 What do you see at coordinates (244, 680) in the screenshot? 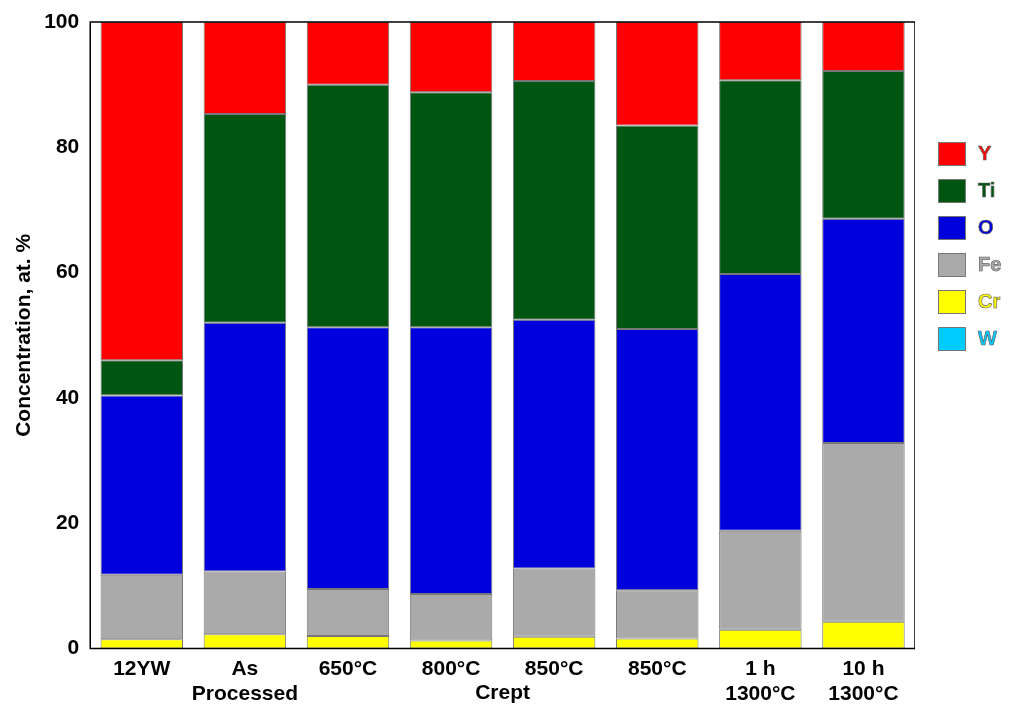
I see `x-tick-label: As Processed` at bounding box center [244, 680].